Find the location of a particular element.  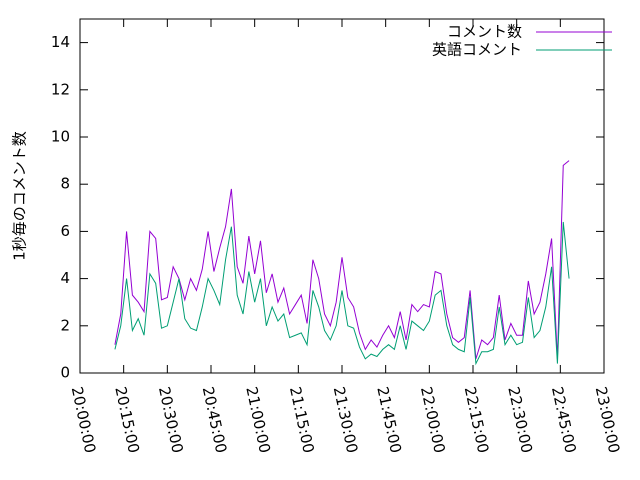

x-tick-label: 21:00:00 is located at coordinates (258, 420).